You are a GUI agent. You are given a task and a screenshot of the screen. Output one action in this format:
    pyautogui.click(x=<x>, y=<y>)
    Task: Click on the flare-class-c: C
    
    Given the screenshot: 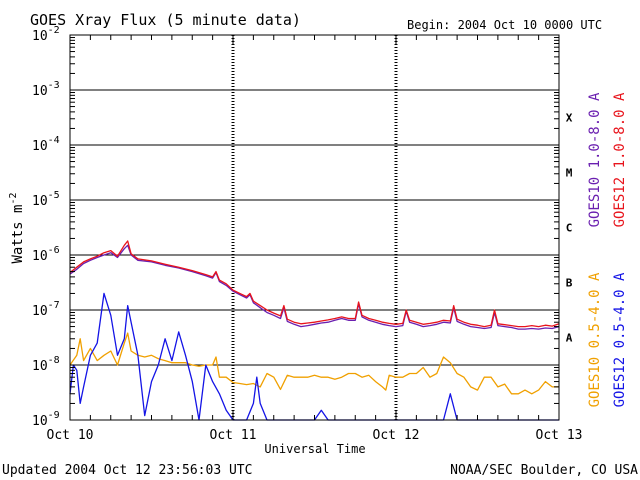 What is the action you would take?
    pyautogui.click(x=569, y=228)
    